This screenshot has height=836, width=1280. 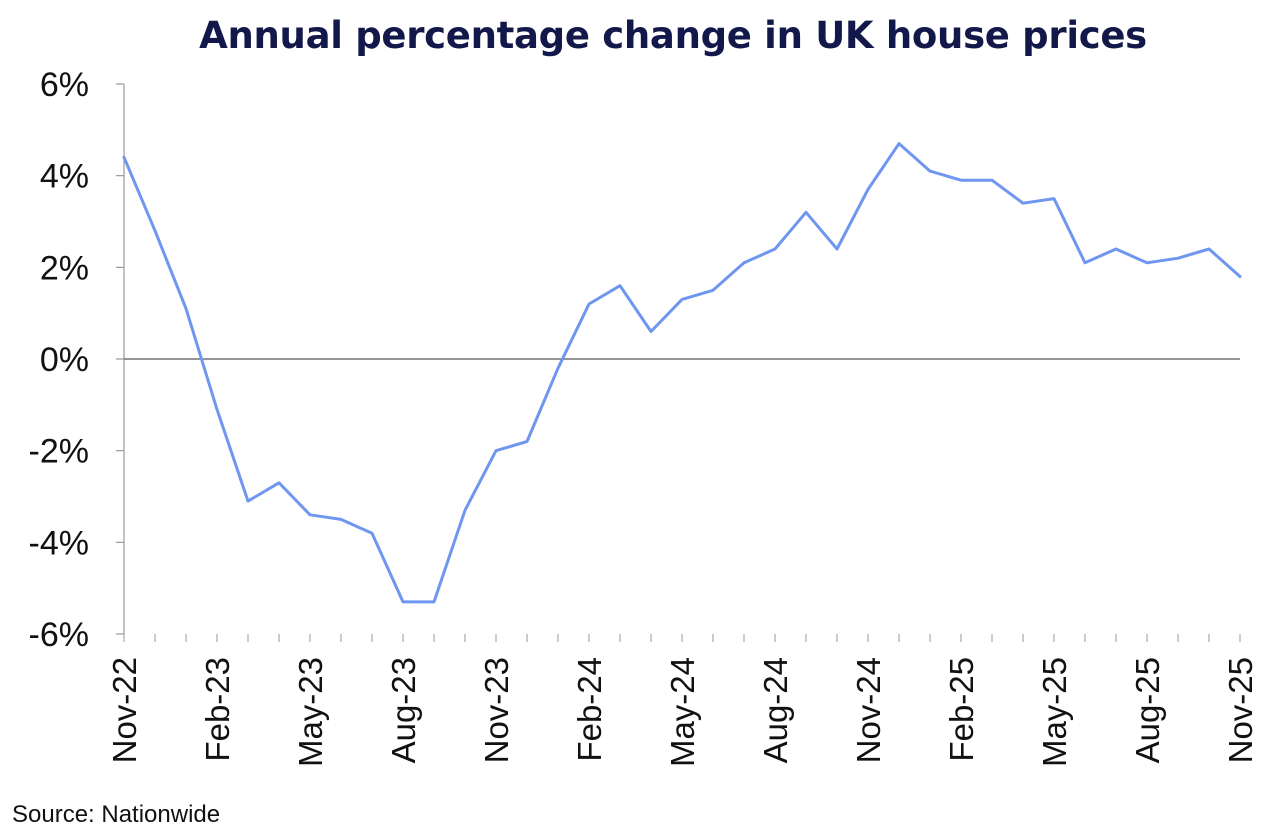 I want to click on y-tick-label: 0%, so click(x=64, y=360).